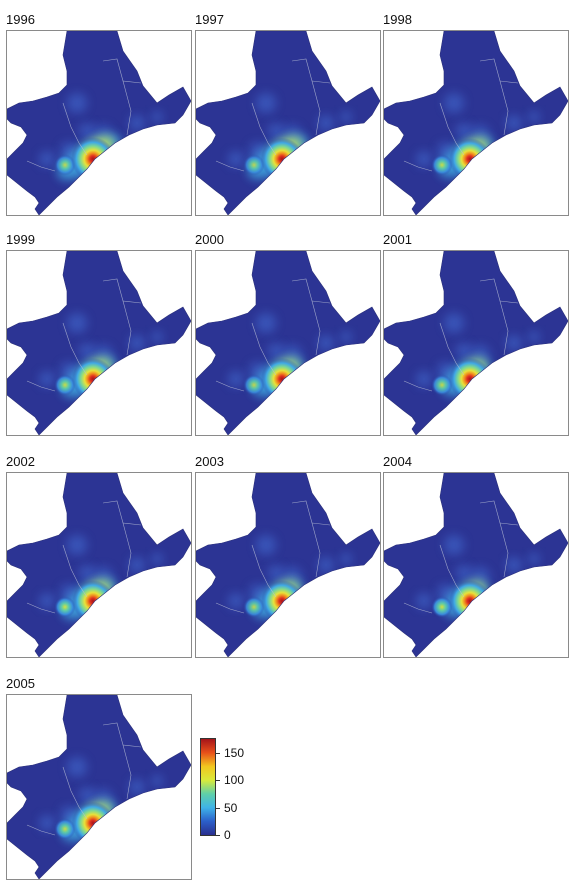 Image resolution: width=580 pixels, height=880 pixels. I want to click on legend-tick-label: 100, so click(234, 780).